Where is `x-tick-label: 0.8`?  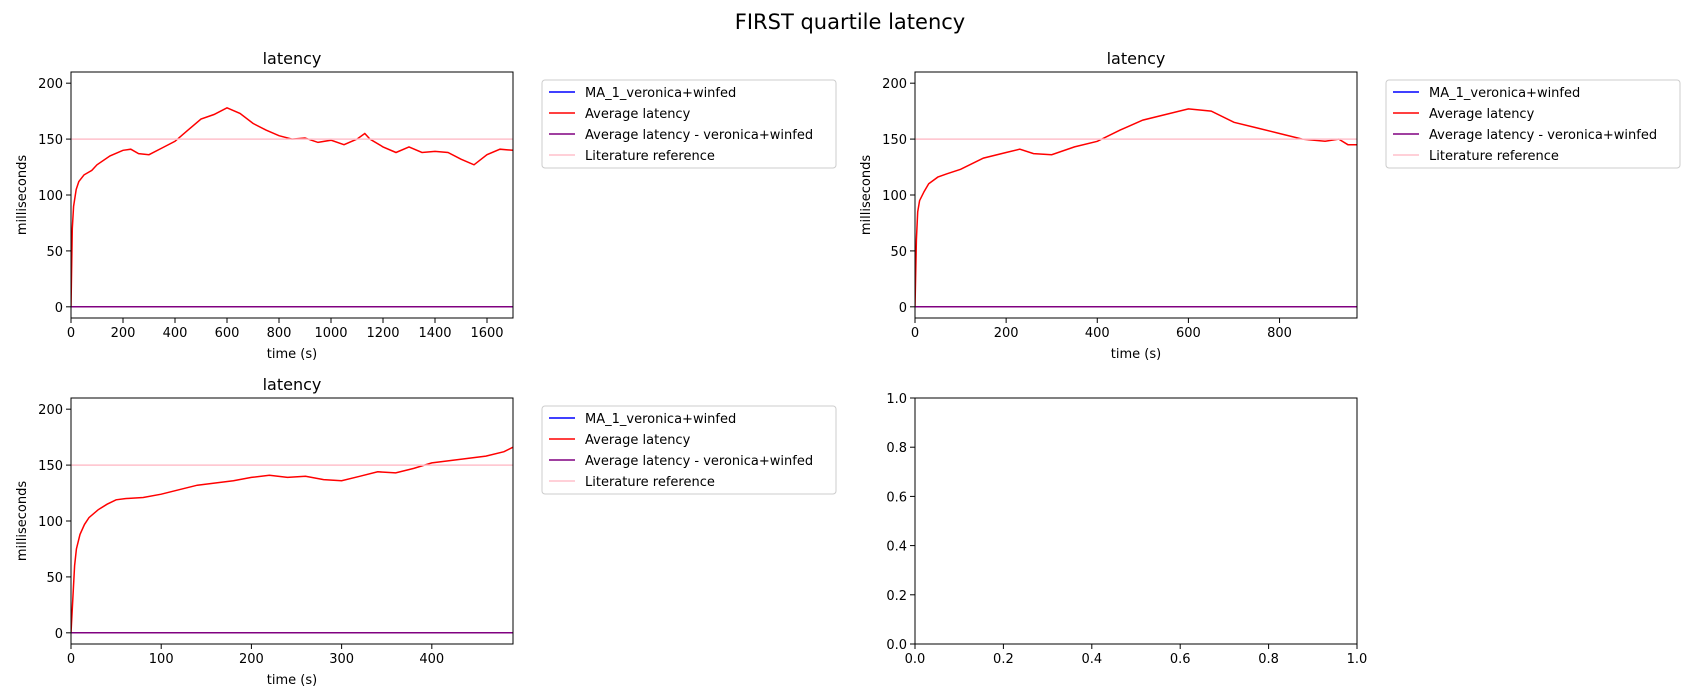 x-tick-label: 0.8 is located at coordinates (1268, 659).